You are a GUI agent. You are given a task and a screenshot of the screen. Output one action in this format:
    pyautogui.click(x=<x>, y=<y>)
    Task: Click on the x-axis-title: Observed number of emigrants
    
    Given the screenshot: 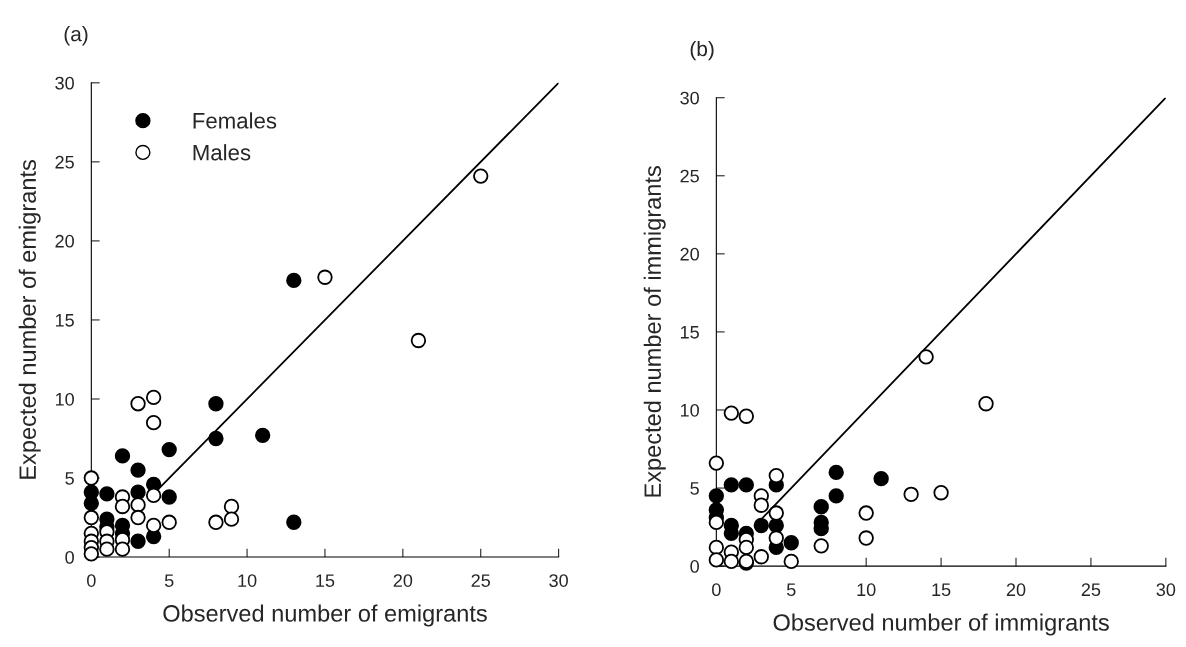 What is the action you would take?
    pyautogui.click(x=325, y=615)
    